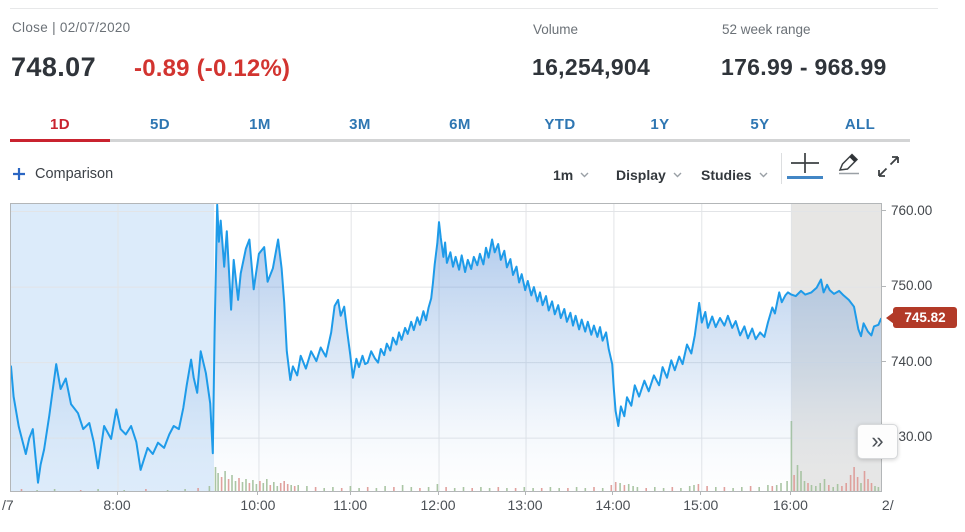 This screenshot has height=532, width=965. Describe the element at coordinates (8, 505) in the screenshot. I see `time-axis-label: /7` at that location.